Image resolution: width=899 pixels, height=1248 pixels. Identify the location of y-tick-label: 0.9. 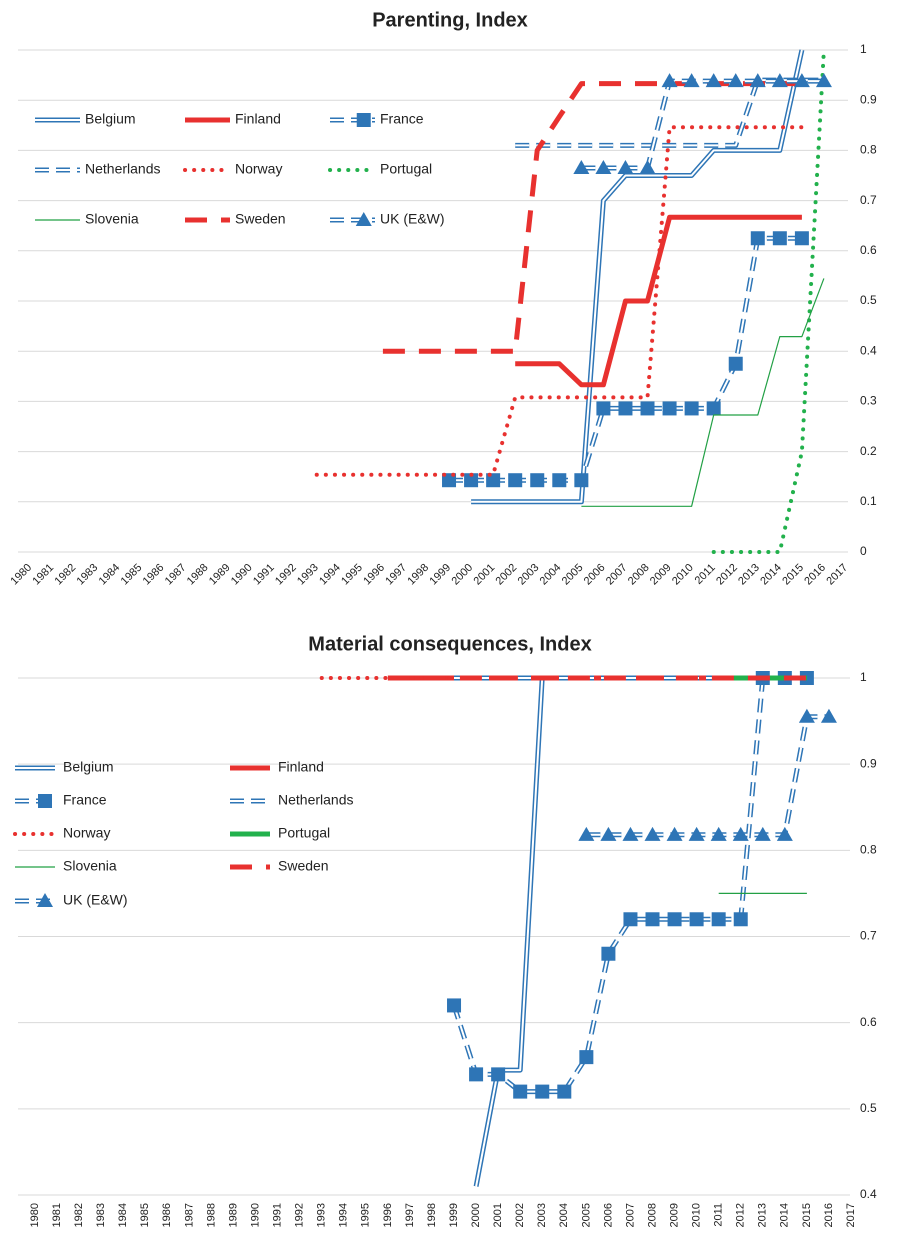
(868, 763).